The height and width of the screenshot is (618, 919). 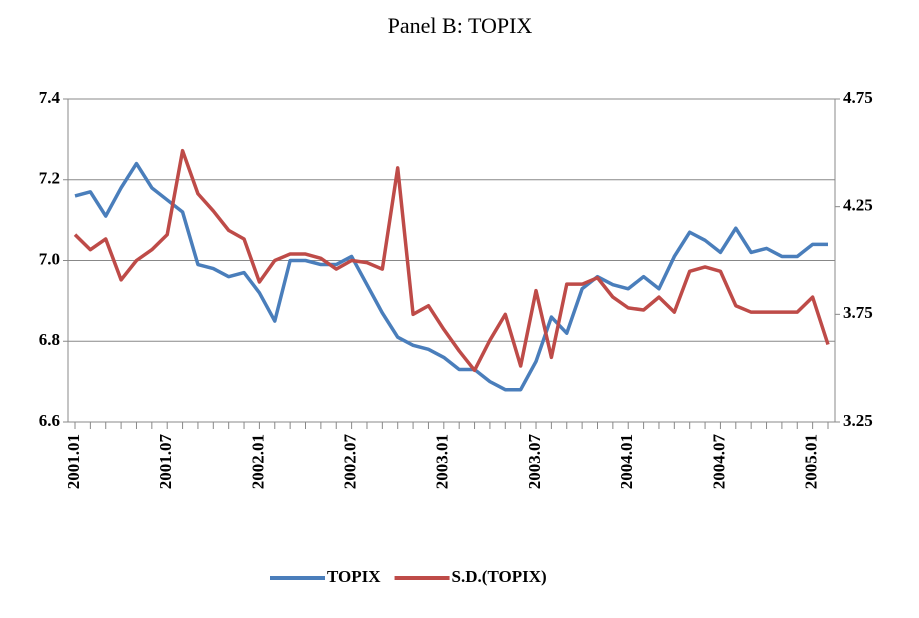 What do you see at coordinates (858, 205) in the screenshot?
I see `y2-tick-label: 4.25` at bounding box center [858, 205].